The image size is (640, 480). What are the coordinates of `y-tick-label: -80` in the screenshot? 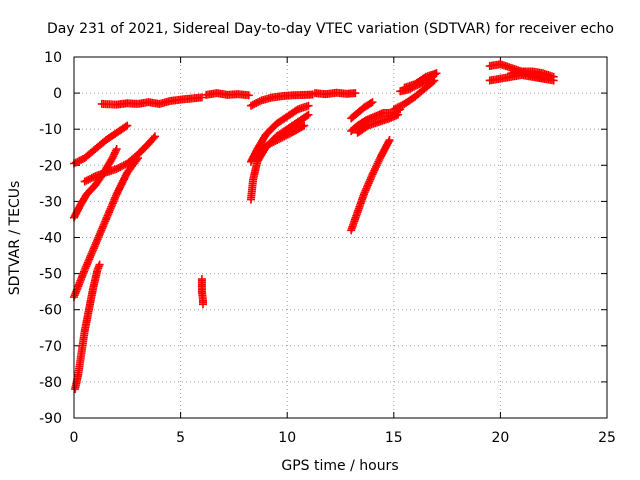 It's located at (50, 383).